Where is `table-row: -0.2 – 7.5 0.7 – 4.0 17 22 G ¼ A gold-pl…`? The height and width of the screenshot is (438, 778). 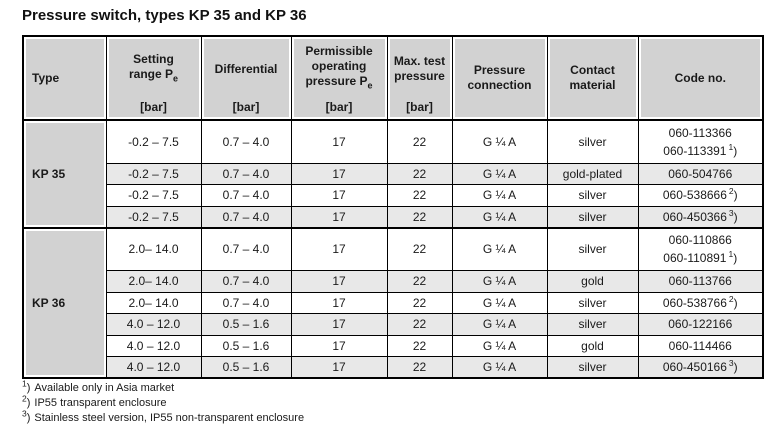
table-row: -0.2 – 7.5 0.7 – 4.0 17 22 G ¼ A gold-pl… is located at coordinates (393, 173).